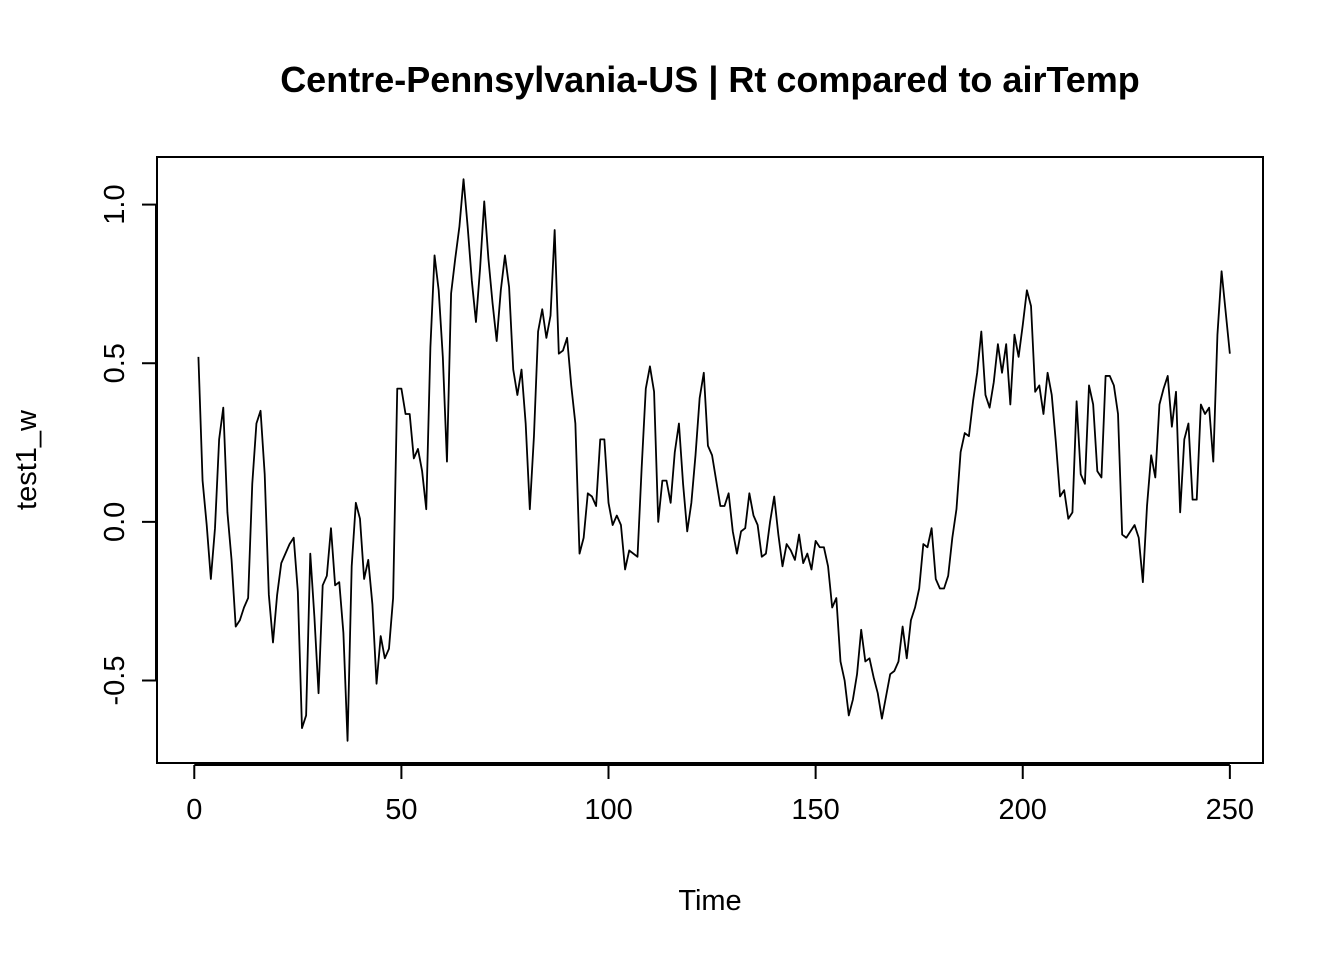  Describe the element at coordinates (815, 810) in the screenshot. I see `x-tick-label: 150` at that location.